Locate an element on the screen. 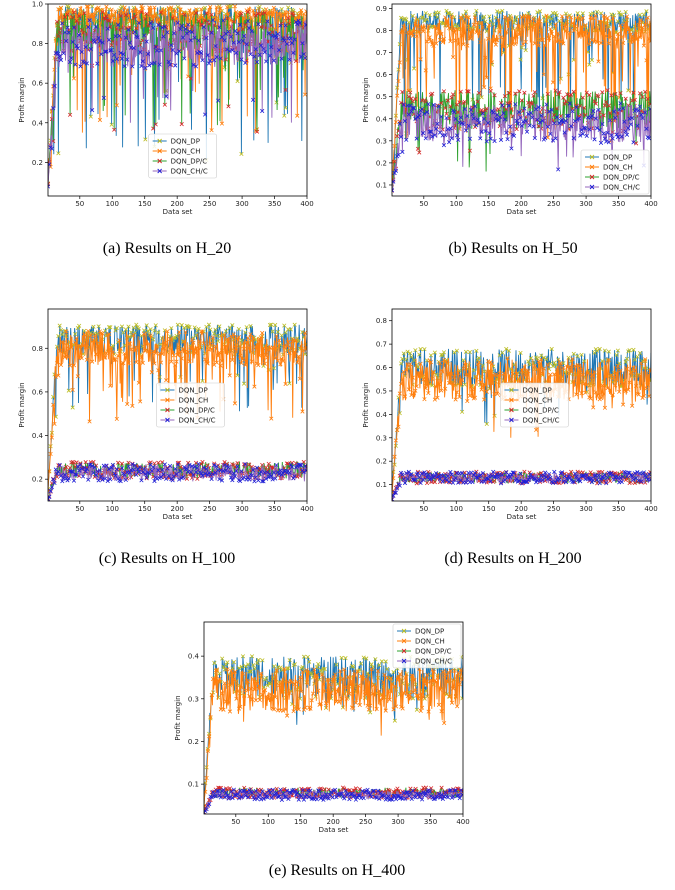 The image size is (675, 890). legend-label-0: DQN_DP is located at coordinates (192, 391).